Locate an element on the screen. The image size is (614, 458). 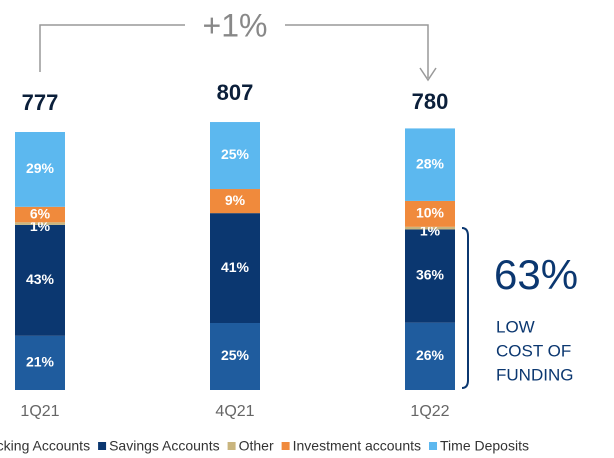
value-label: 21% is located at coordinates (40, 362).